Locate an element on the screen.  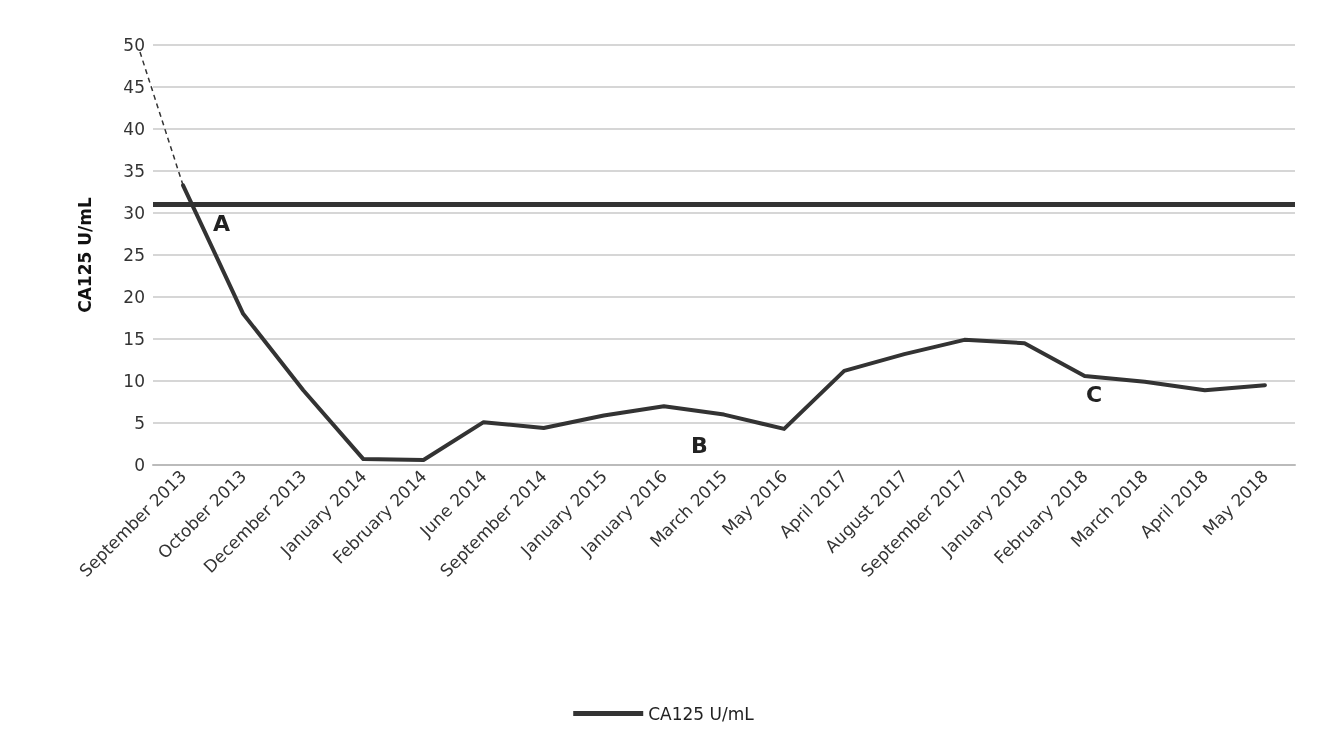
y-tick-label: 15 is located at coordinates (134, 339).